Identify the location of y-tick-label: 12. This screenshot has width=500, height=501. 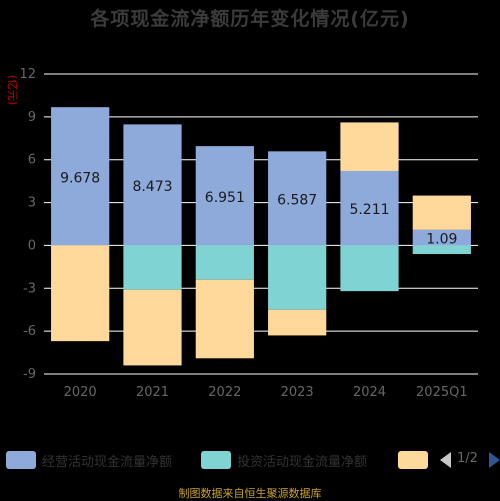
(27, 74).